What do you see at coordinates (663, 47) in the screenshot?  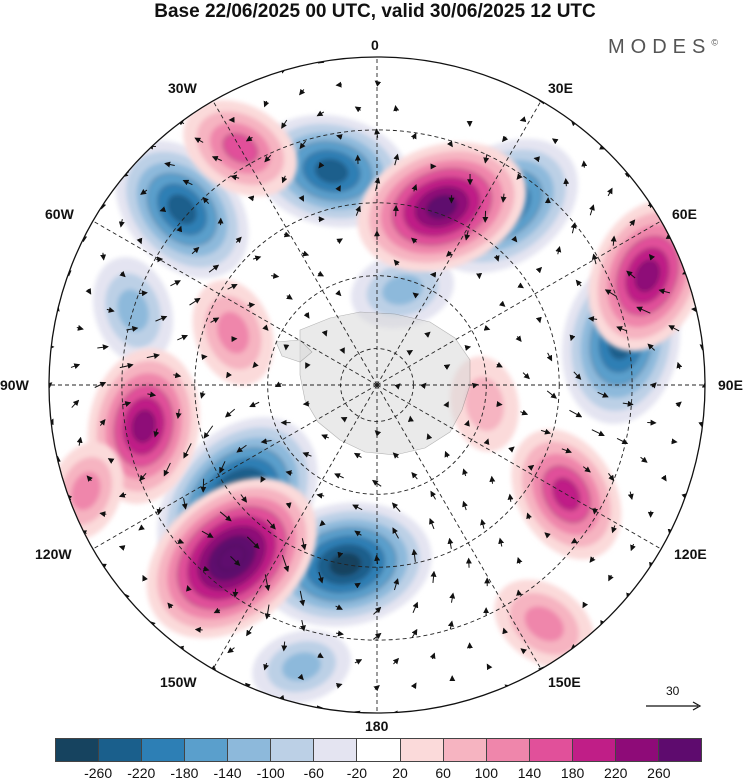 I see `modes-logo: MODES©` at bounding box center [663, 47].